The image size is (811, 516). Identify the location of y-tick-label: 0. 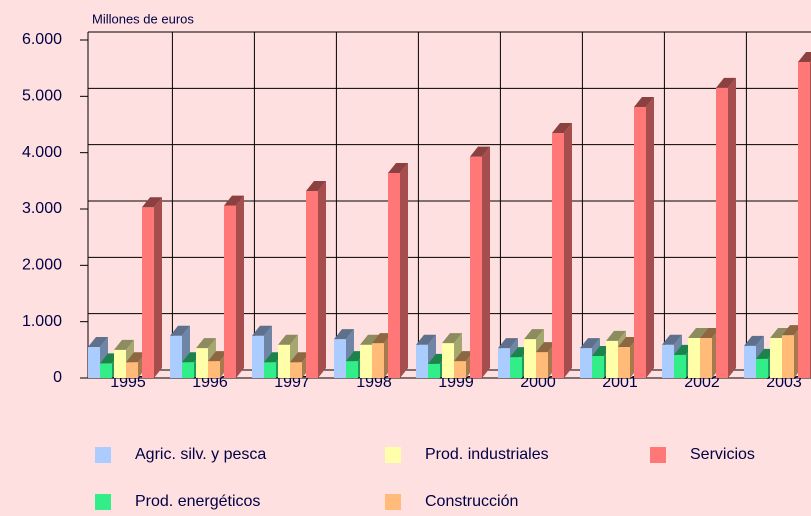
(57, 377).